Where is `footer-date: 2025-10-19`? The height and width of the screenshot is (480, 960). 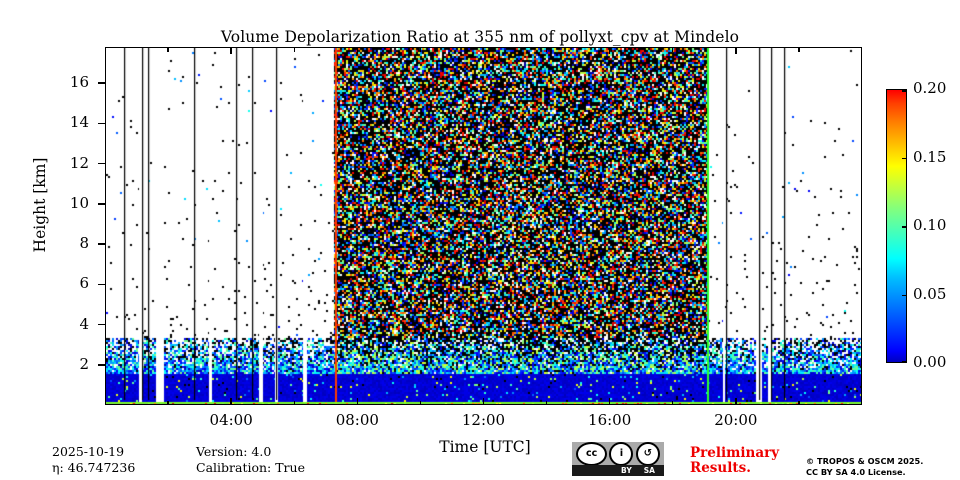
footer-date: 2025-10-19 is located at coordinates (88, 451).